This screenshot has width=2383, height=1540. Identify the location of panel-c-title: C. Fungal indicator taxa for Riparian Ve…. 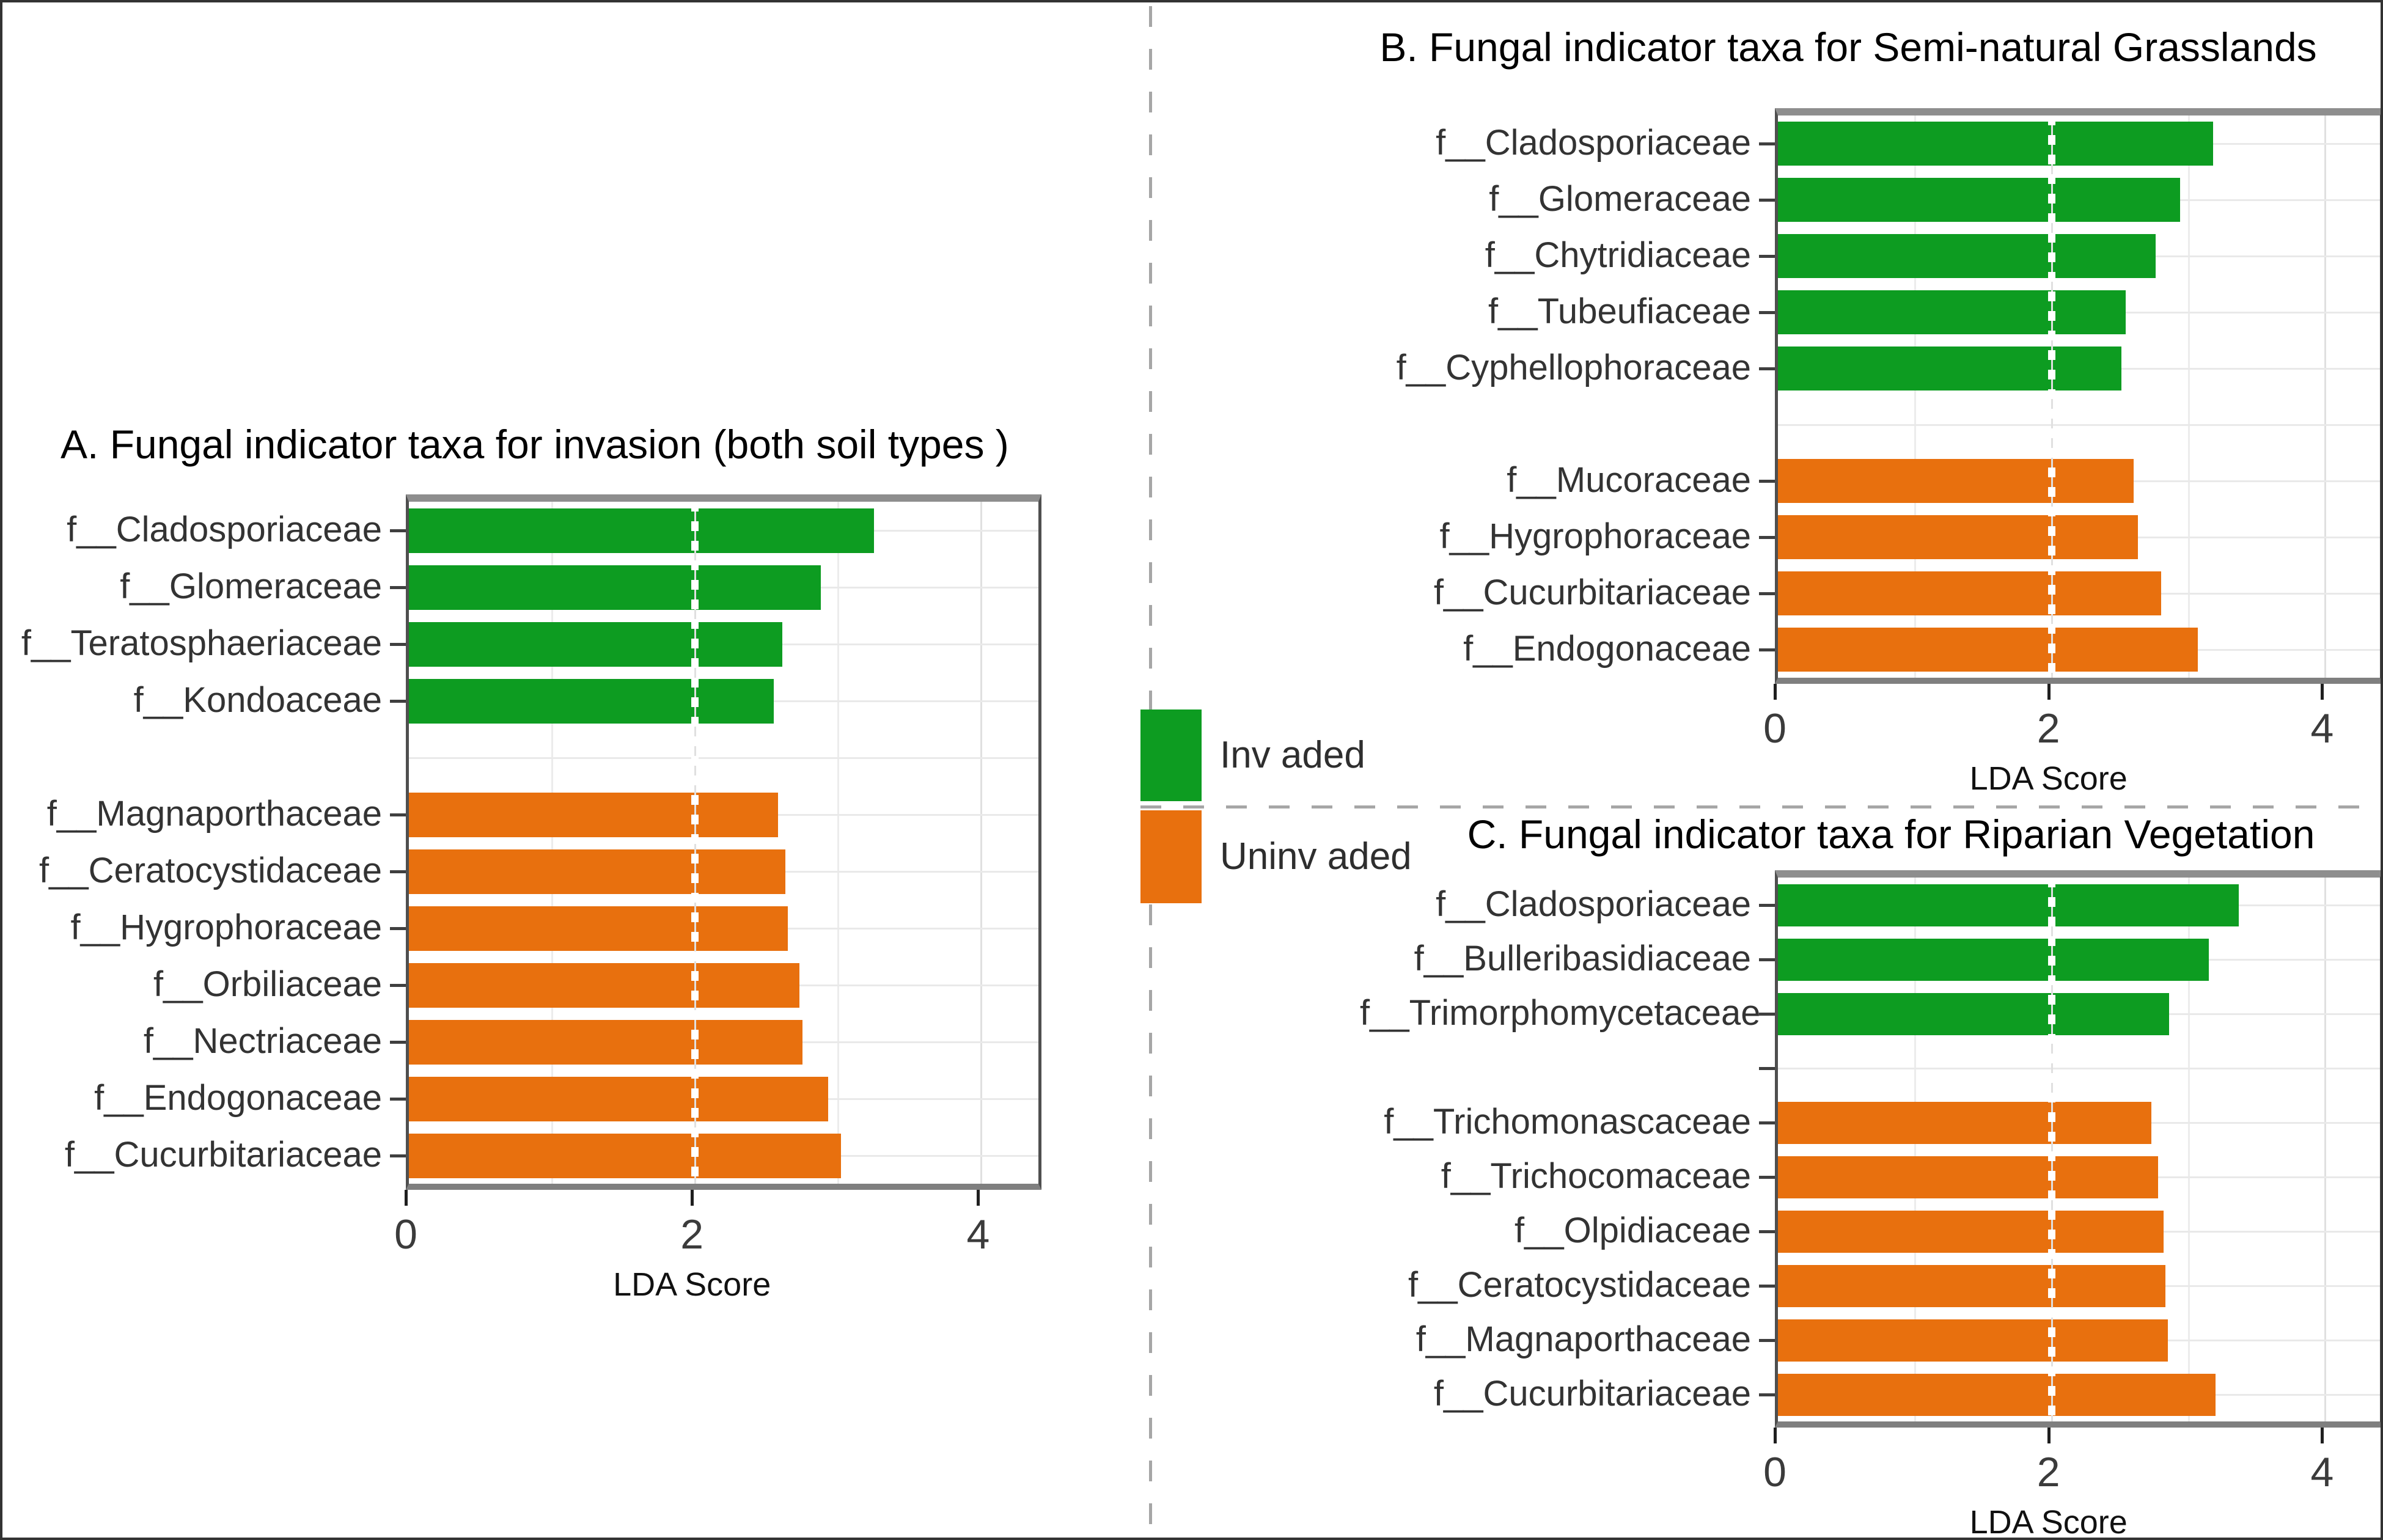
(1891, 835).